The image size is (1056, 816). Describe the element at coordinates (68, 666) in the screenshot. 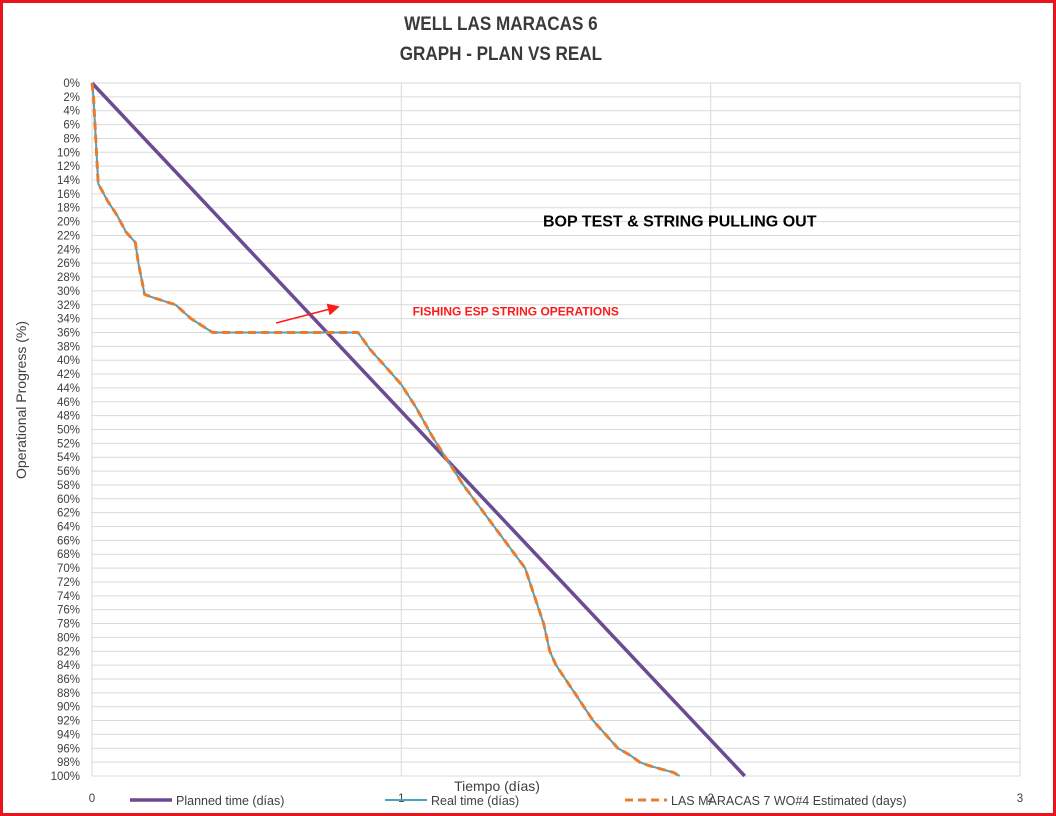

I see `y-tick-label: 84%` at that location.